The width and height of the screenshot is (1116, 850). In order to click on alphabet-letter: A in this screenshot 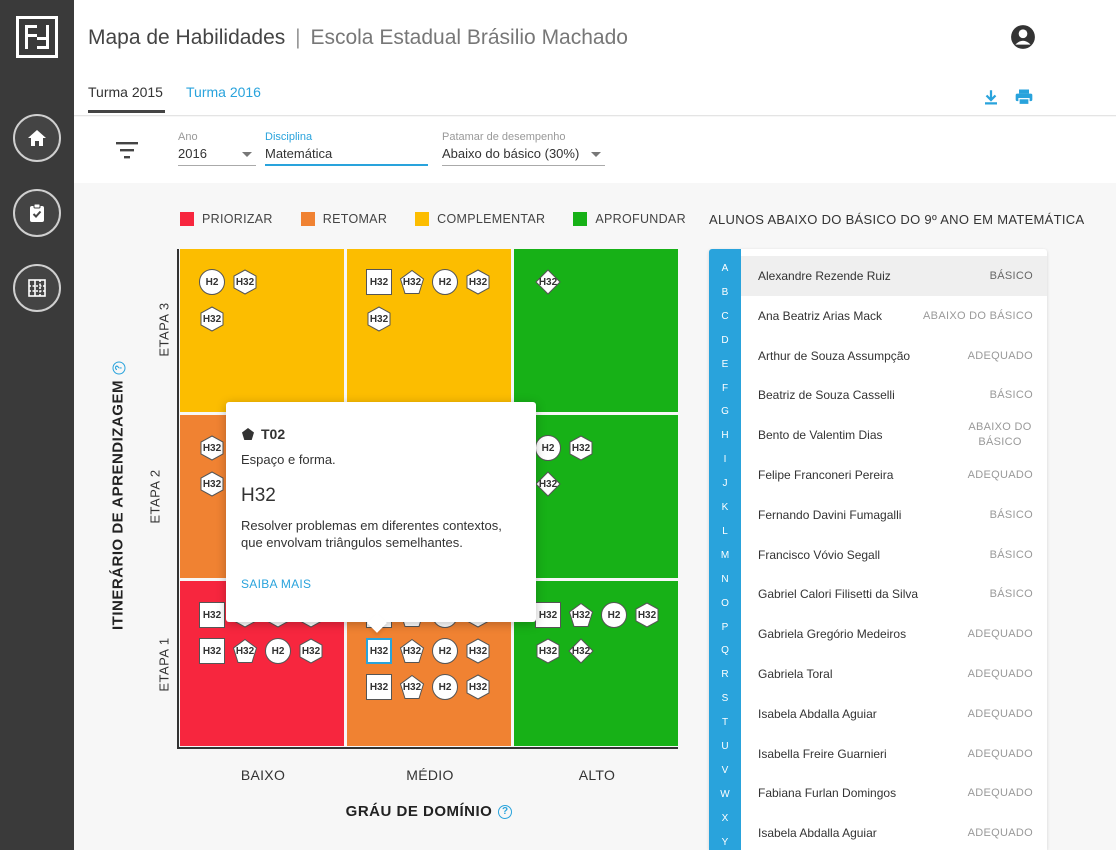, I will do `click(725, 268)`.